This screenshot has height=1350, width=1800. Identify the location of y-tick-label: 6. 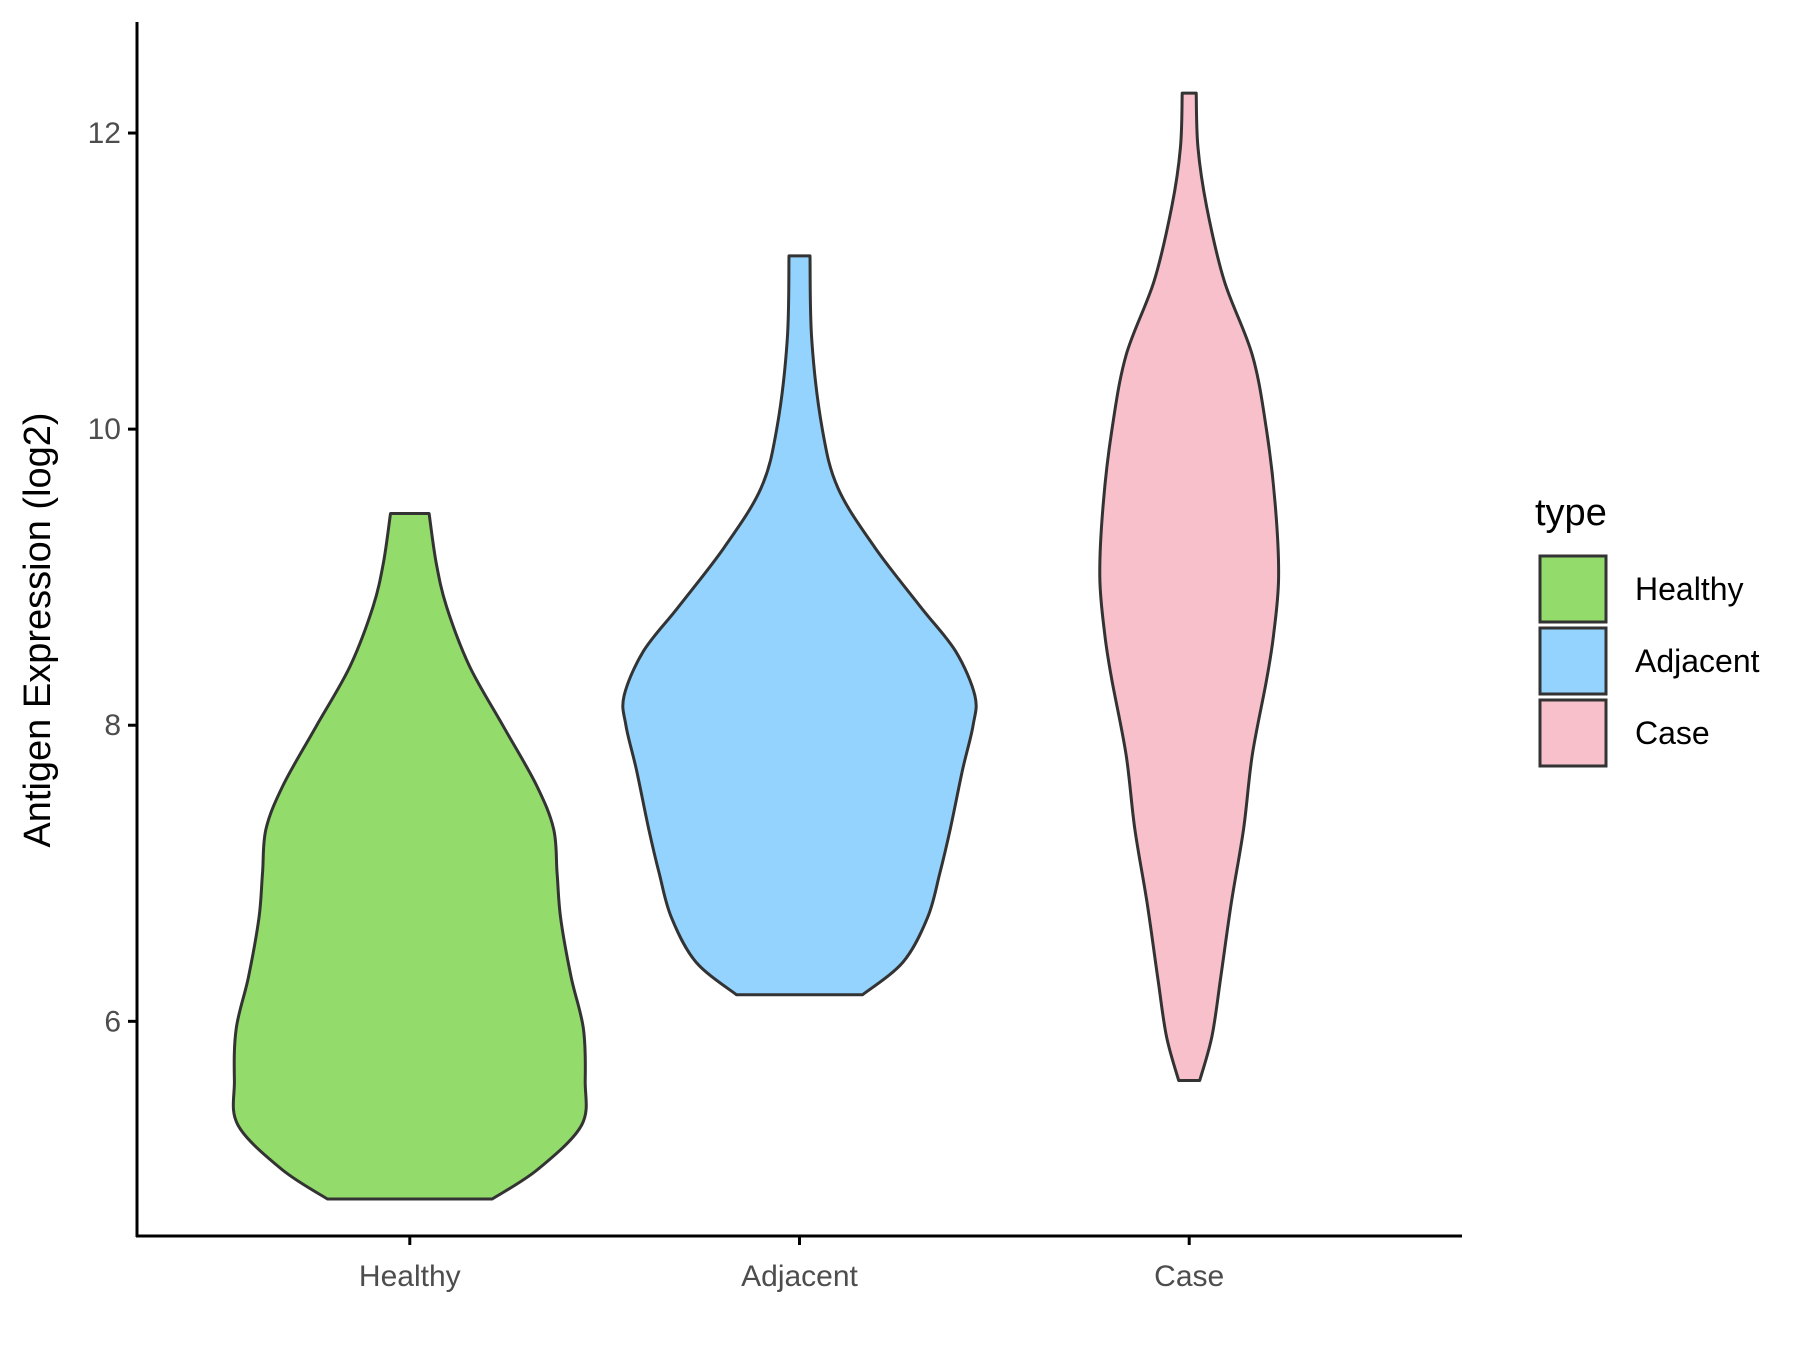
(112, 1021).